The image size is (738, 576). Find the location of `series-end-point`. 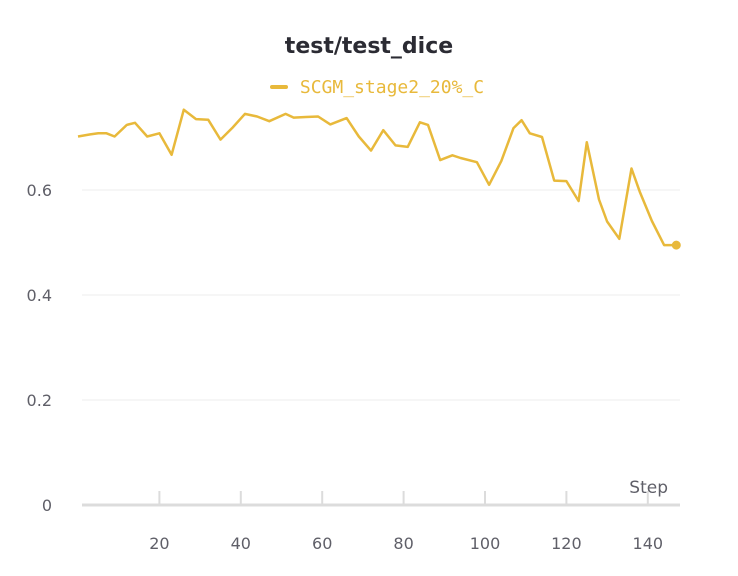

series-end-point is located at coordinates (676, 245).